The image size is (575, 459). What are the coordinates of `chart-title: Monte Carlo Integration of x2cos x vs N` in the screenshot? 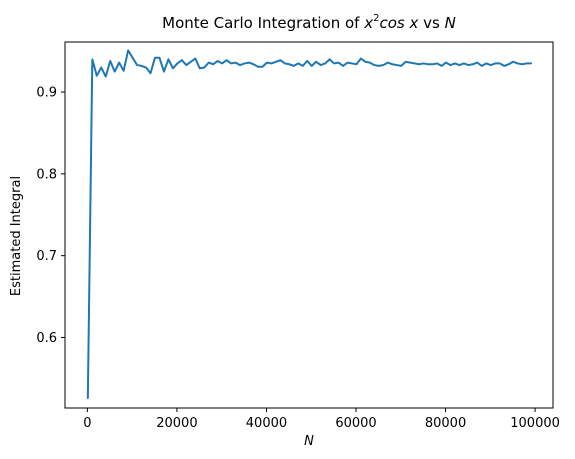 It's located at (309, 22).